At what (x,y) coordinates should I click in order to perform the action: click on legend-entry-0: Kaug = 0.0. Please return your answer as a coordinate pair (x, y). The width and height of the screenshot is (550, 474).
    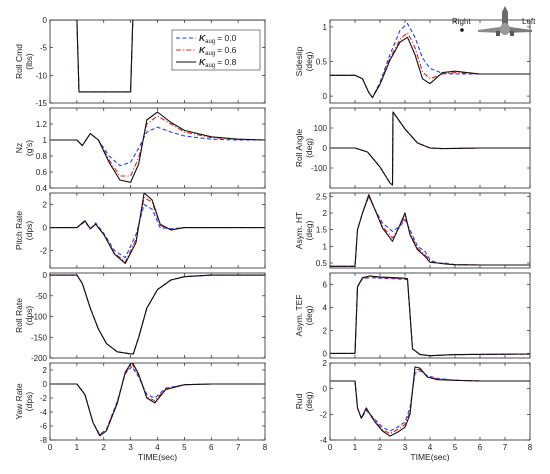
    Looking at the image, I should click on (206, 39).